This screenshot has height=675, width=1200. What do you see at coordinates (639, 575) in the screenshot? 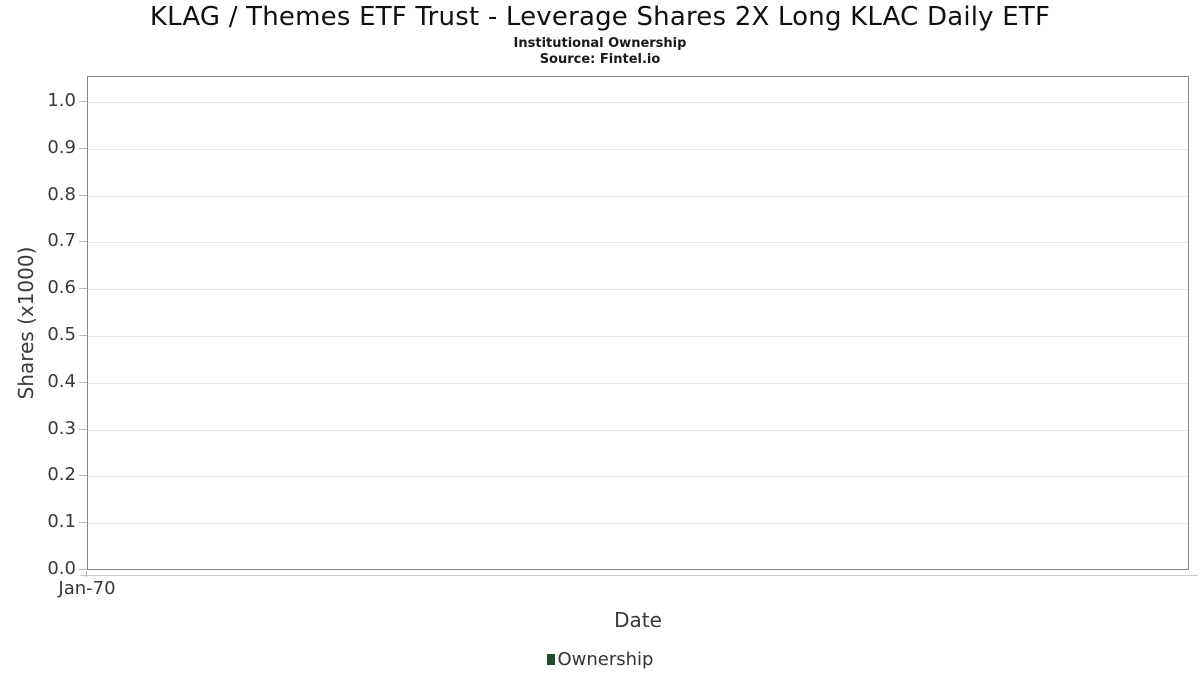
I see `x-axis-line` at bounding box center [639, 575].